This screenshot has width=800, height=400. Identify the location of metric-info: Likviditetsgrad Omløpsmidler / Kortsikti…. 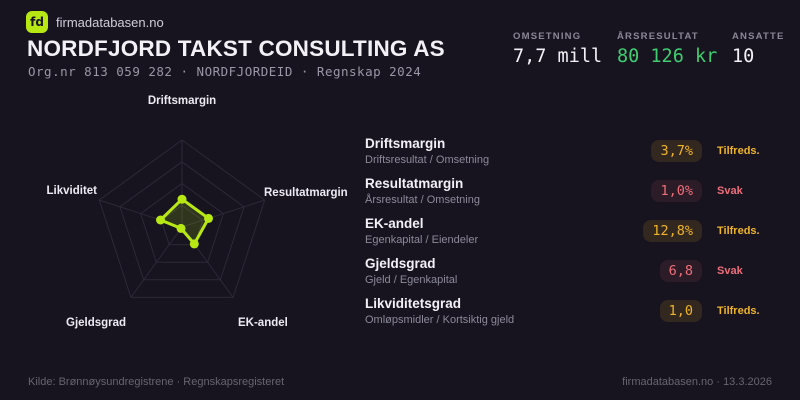
(512, 311).